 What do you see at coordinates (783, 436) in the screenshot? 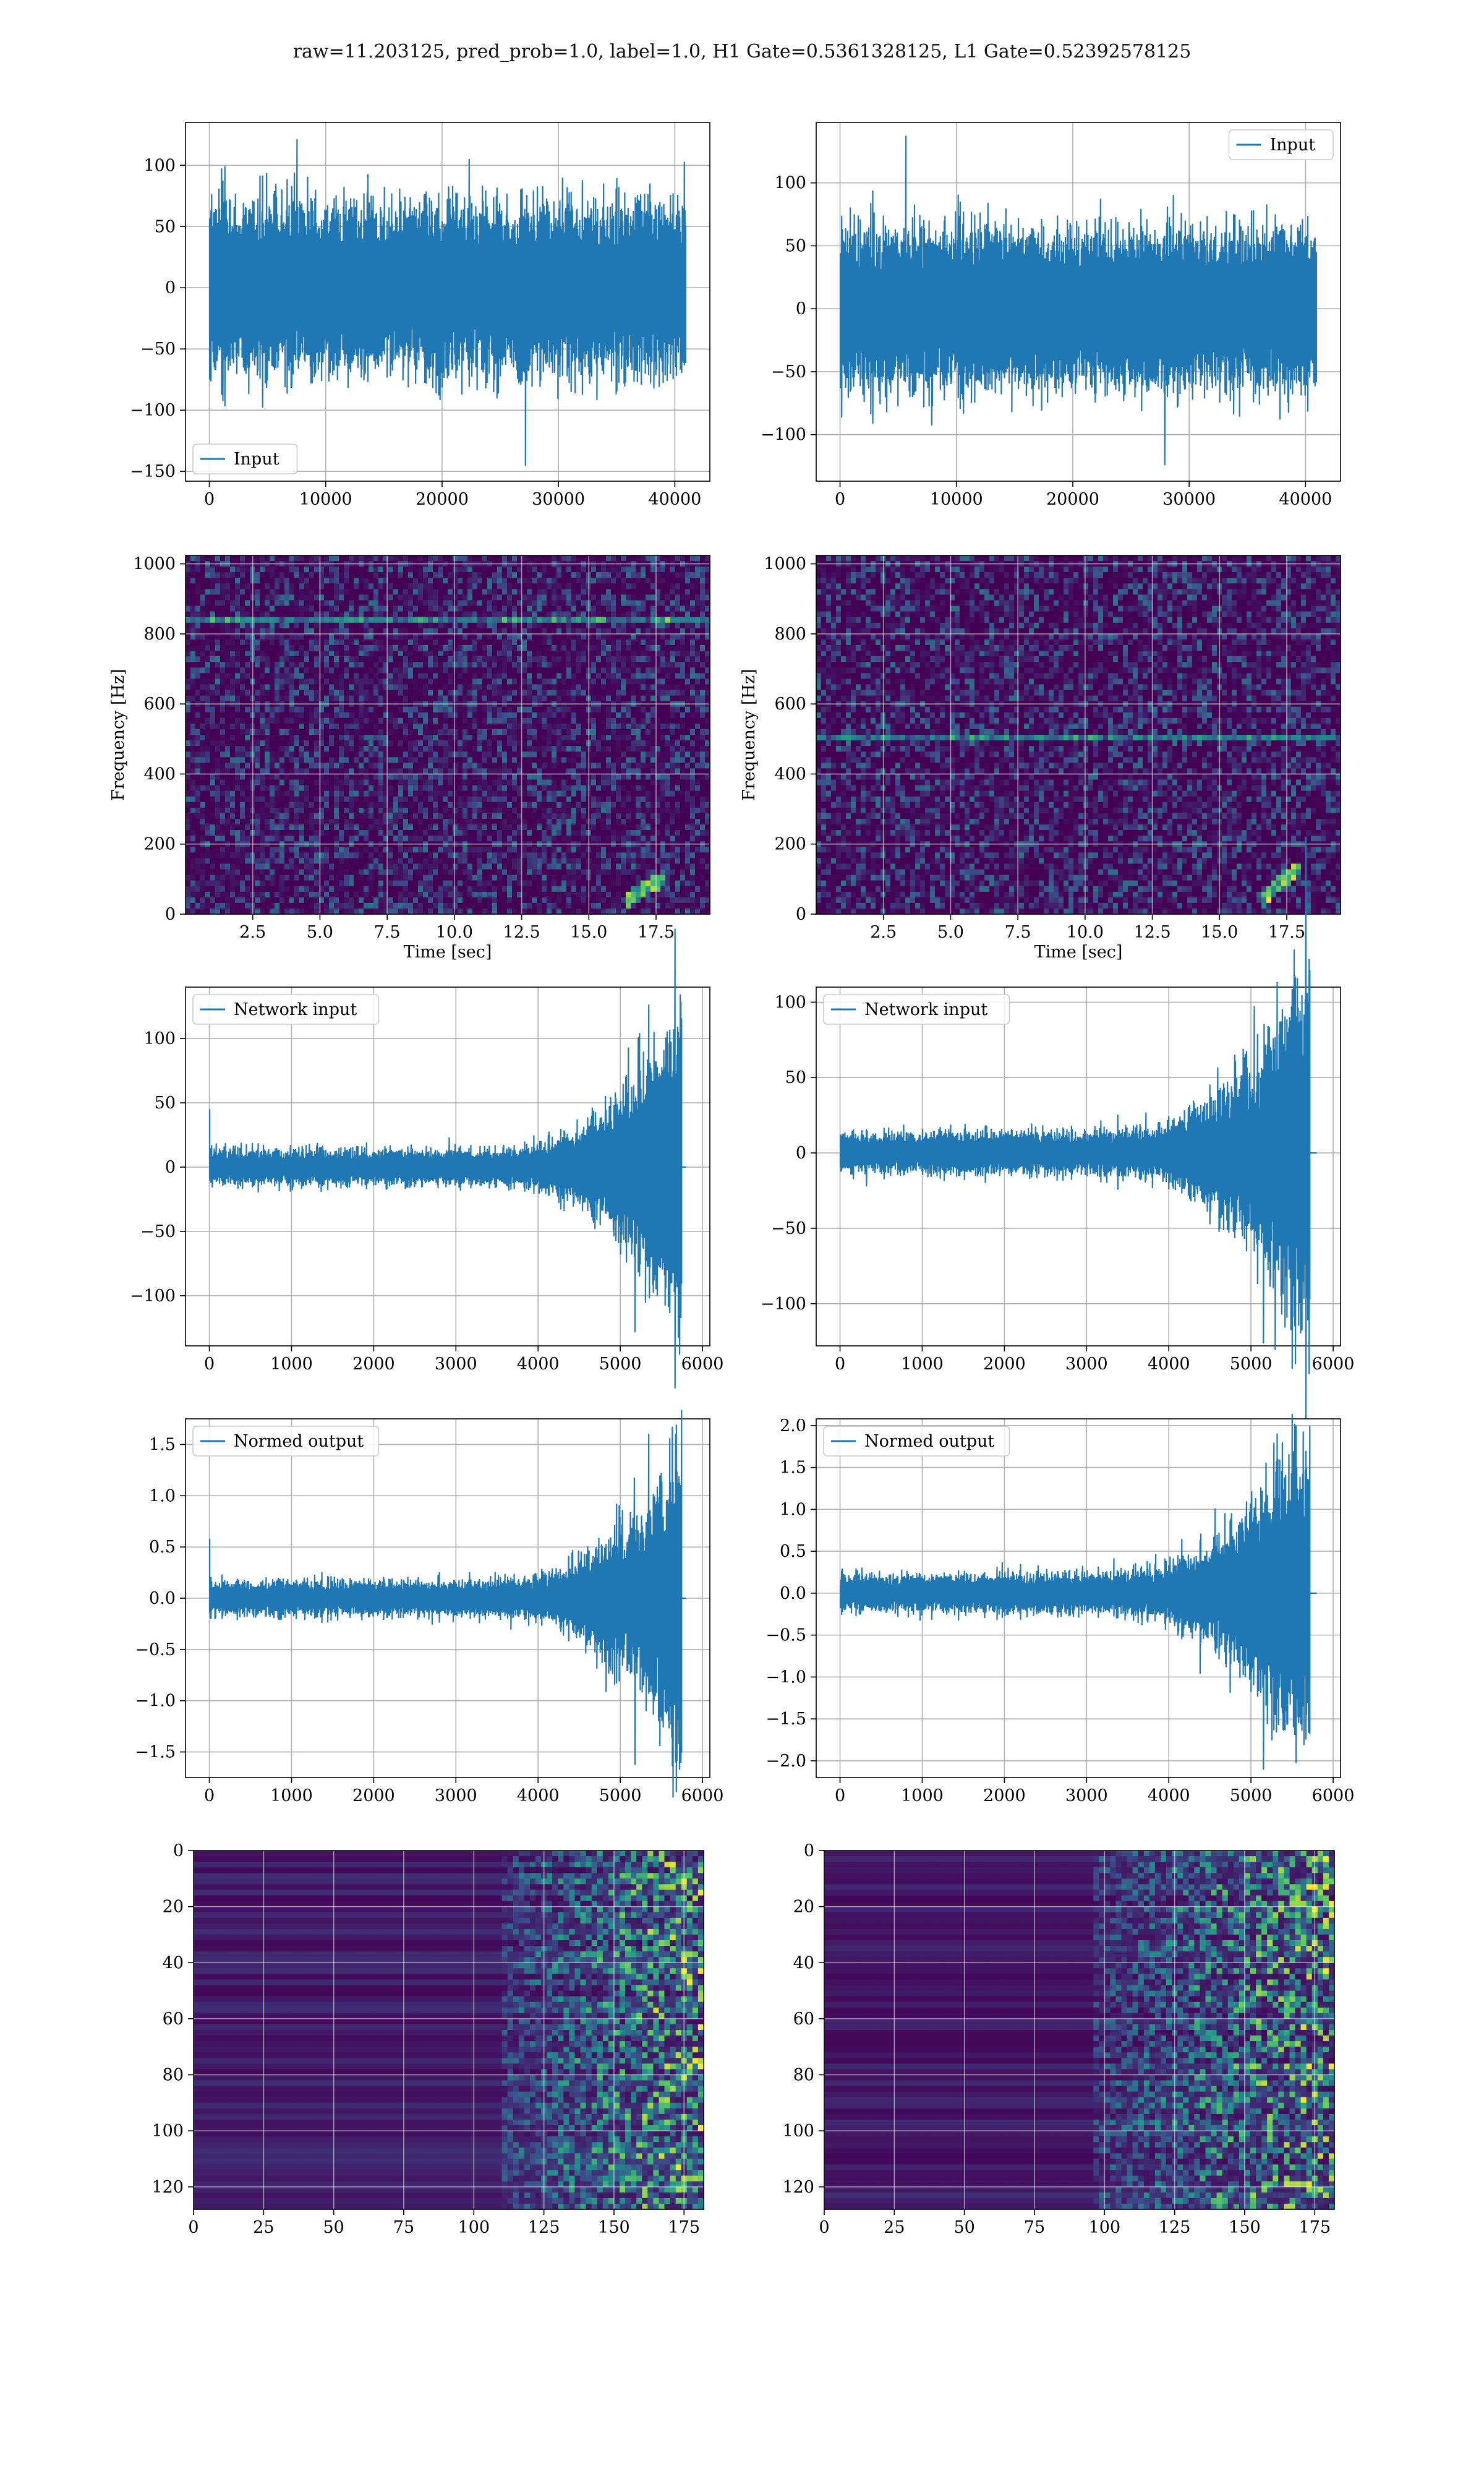
I see `y-tick-label: −100` at bounding box center [783, 436].